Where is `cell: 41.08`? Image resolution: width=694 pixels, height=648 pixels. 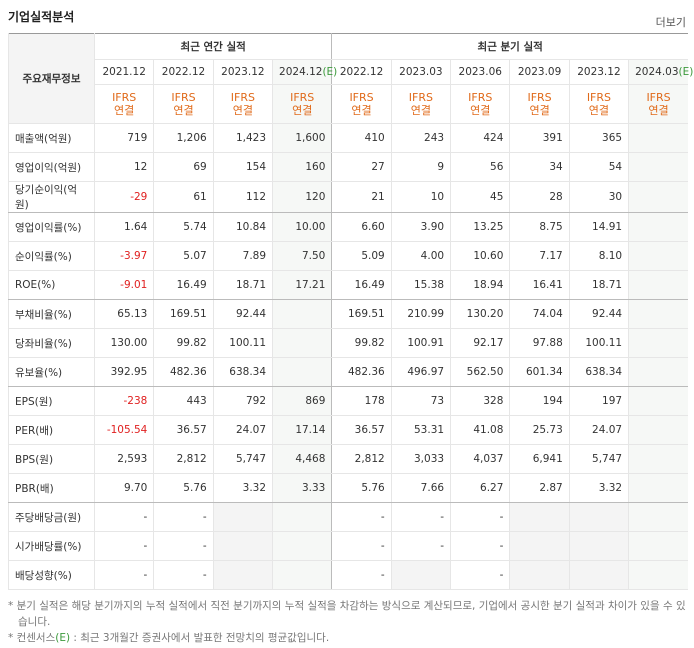 cell: 41.08 is located at coordinates (480, 430).